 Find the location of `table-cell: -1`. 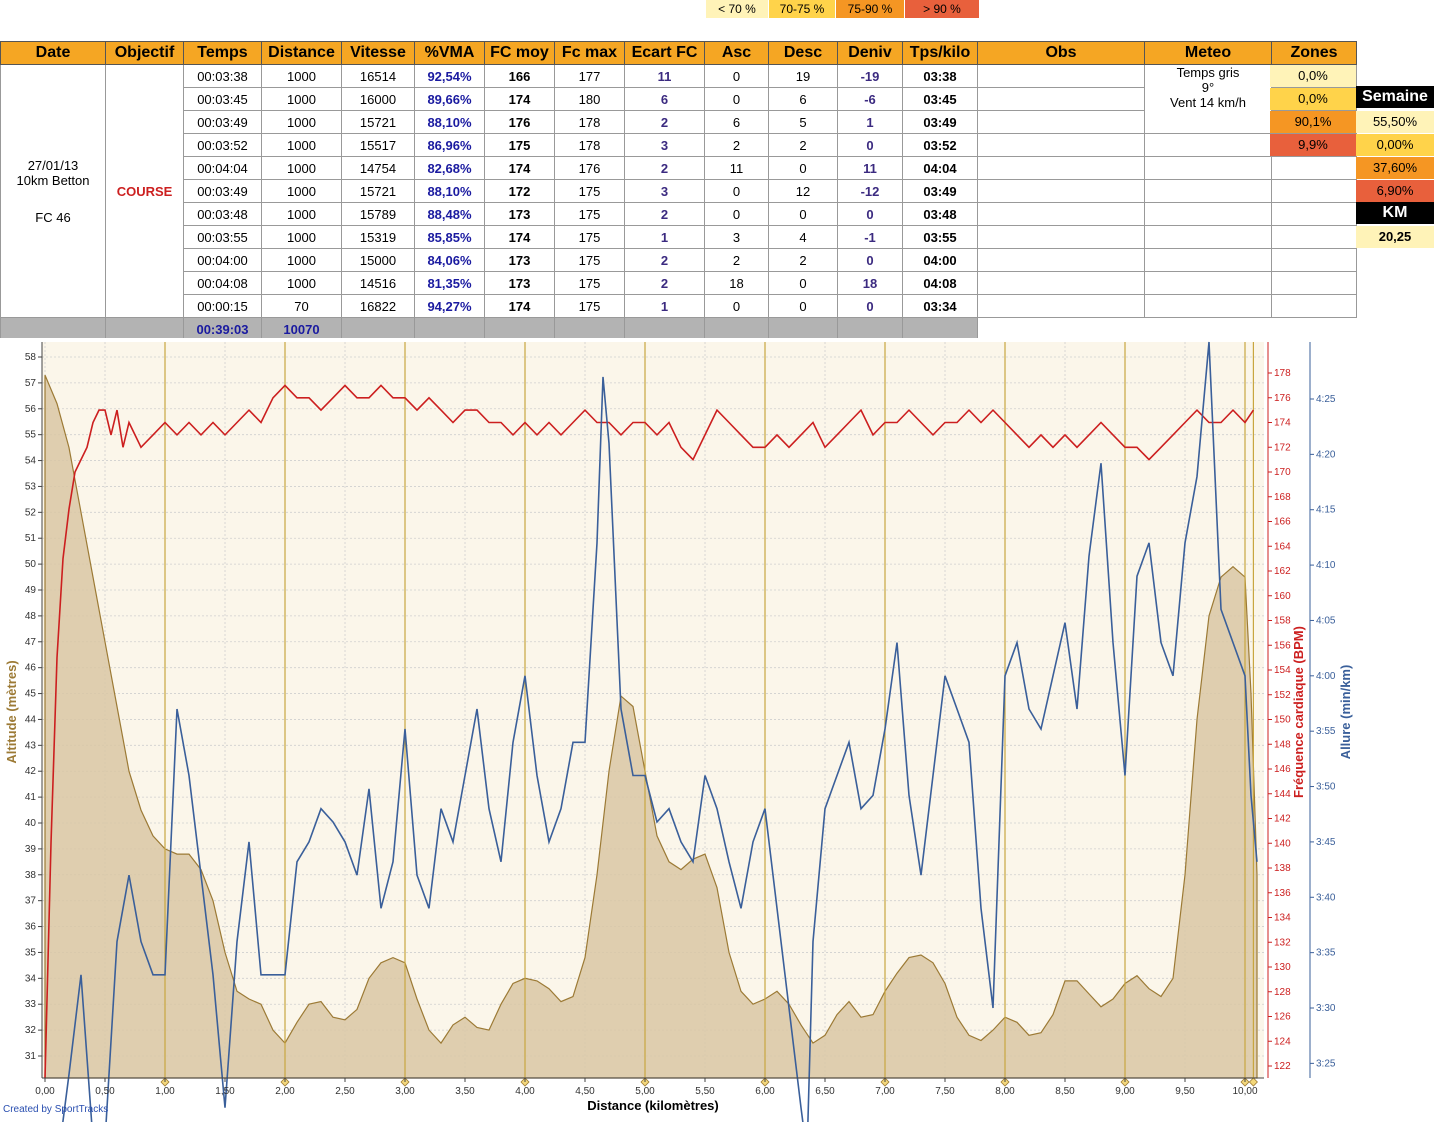

table-cell: -1 is located at coordinates (870, 237).